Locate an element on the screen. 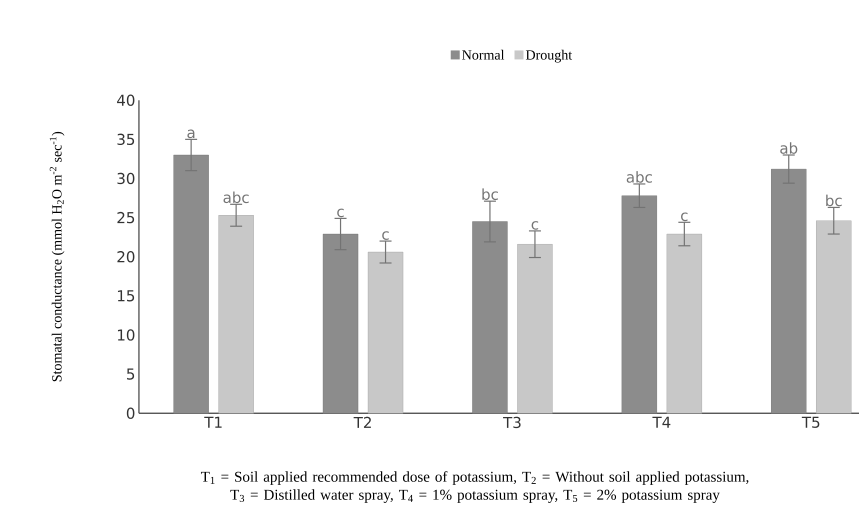 This screenshot has height=522, width=859. text: T$_{1}$ = Soil applied recommended dose of potassium, T$_{2}$ = Without soil applied potassium, T$_{3}$ = Distilled water spray, T$_{4}$ = 1% potassium spray, T$_{5}$ = 2% potassium spray is located at coordinates (474, 487).